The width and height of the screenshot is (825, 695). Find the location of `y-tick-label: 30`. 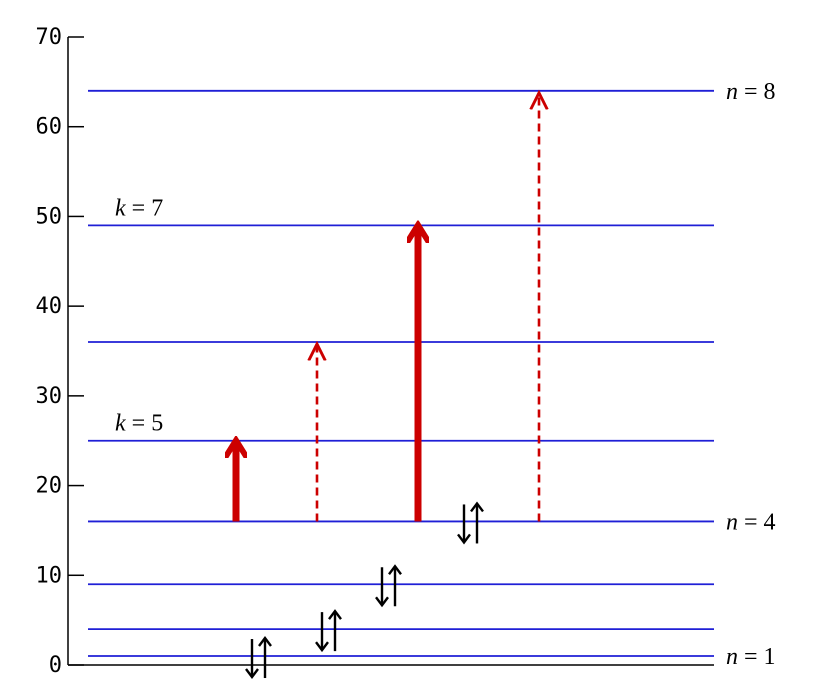

y-tick-label: 30 is located at coordinates (49, 396).